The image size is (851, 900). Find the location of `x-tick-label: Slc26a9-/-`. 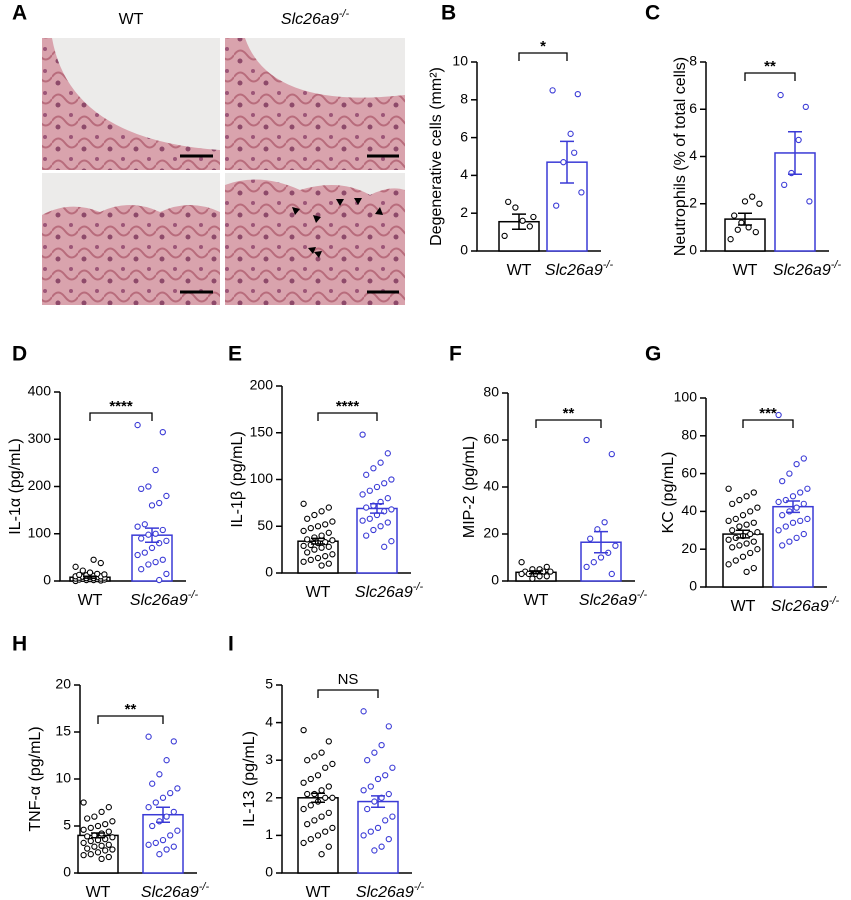

x-tick-label: Slc26a9-/- is located at coordinates (807, 269).